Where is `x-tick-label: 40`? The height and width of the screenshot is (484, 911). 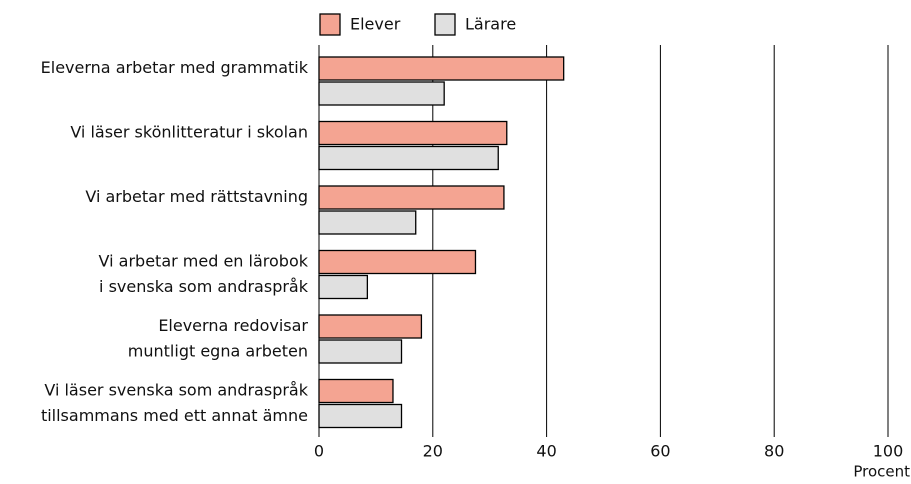 x-tick-label: 40 is located at coordinates (546, 451).